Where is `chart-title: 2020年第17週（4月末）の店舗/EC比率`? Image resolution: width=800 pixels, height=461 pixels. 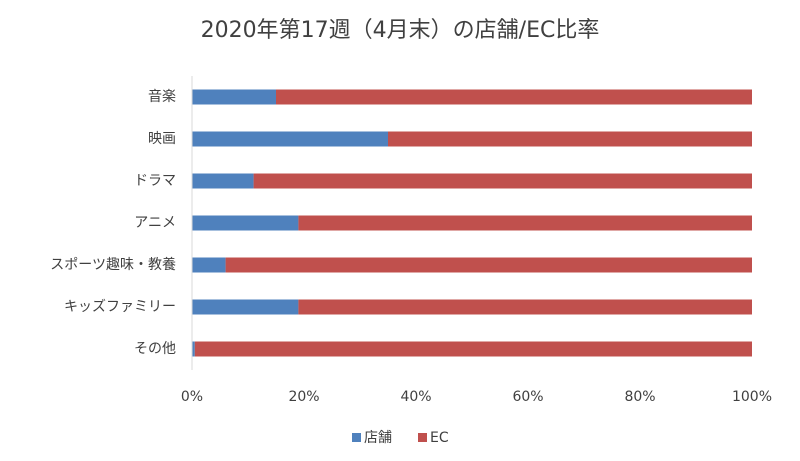 chart-title: 2020年第17週（4月末）の店舗/EC比率 is located at coordinates (400, 30).